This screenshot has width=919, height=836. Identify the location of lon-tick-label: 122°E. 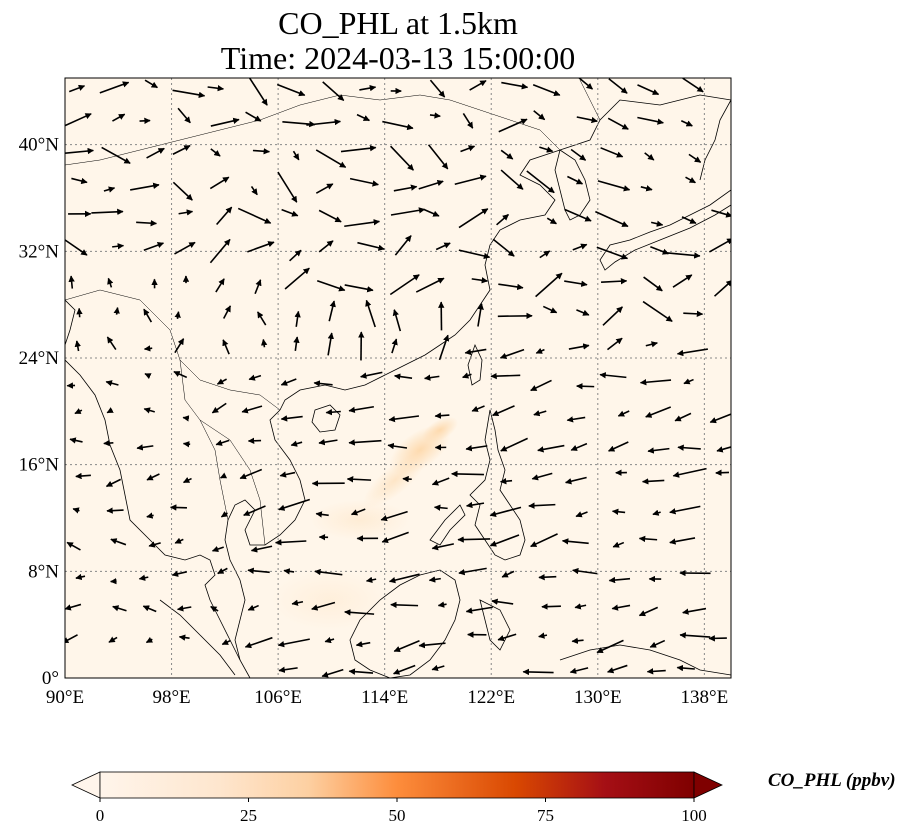
(491, 697).